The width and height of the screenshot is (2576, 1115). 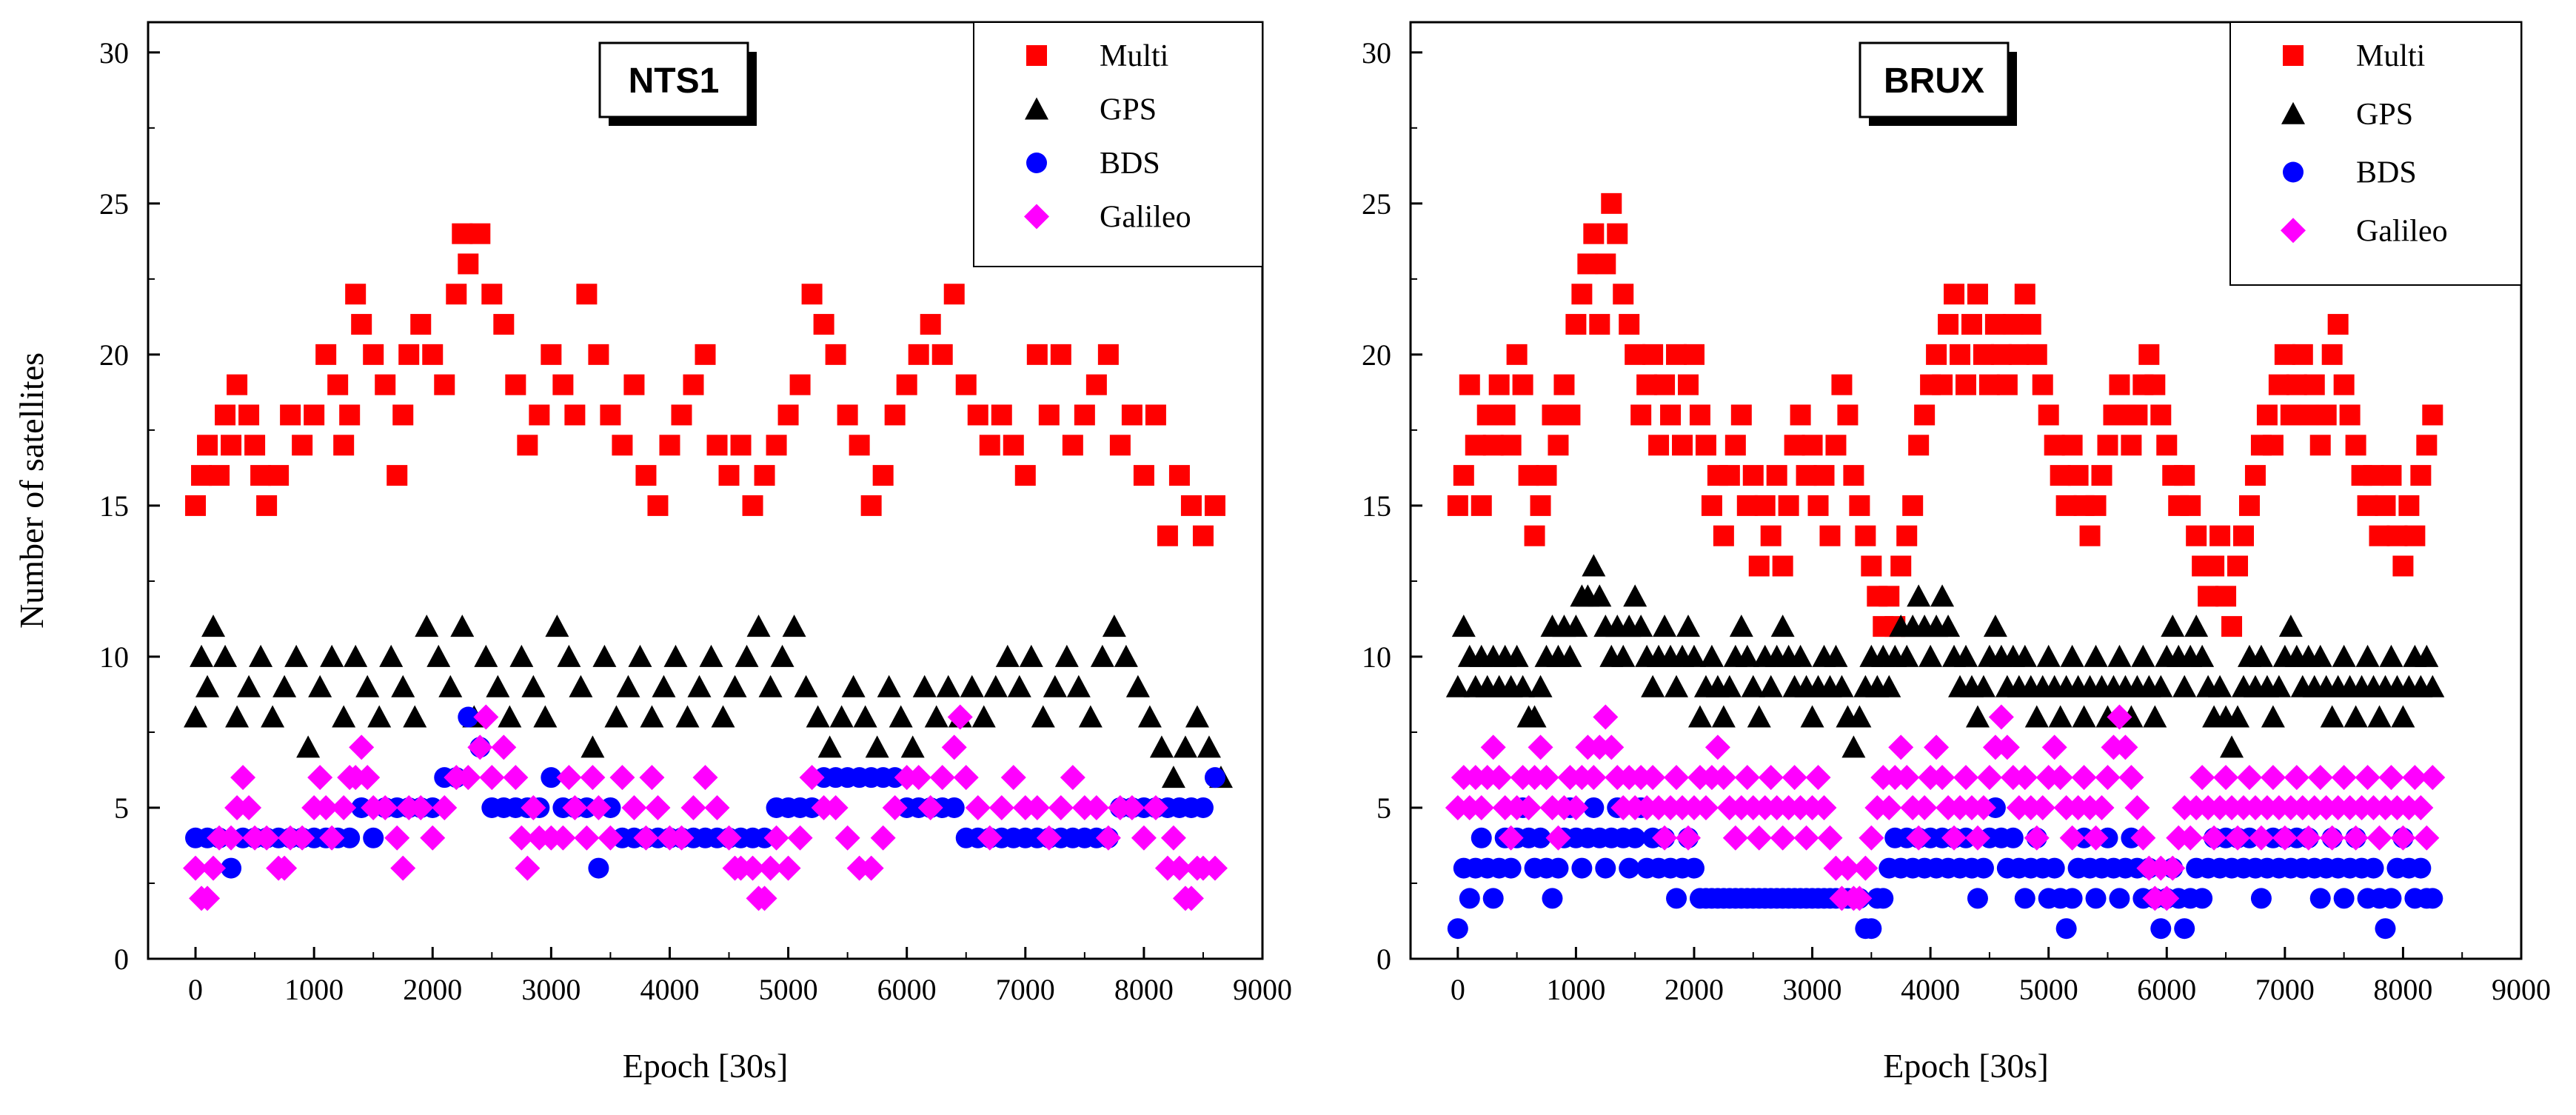 What do you see at coordinates (1945, 656) in the screenshot?
I see `series-gps` at bounding box center [1945, 656].